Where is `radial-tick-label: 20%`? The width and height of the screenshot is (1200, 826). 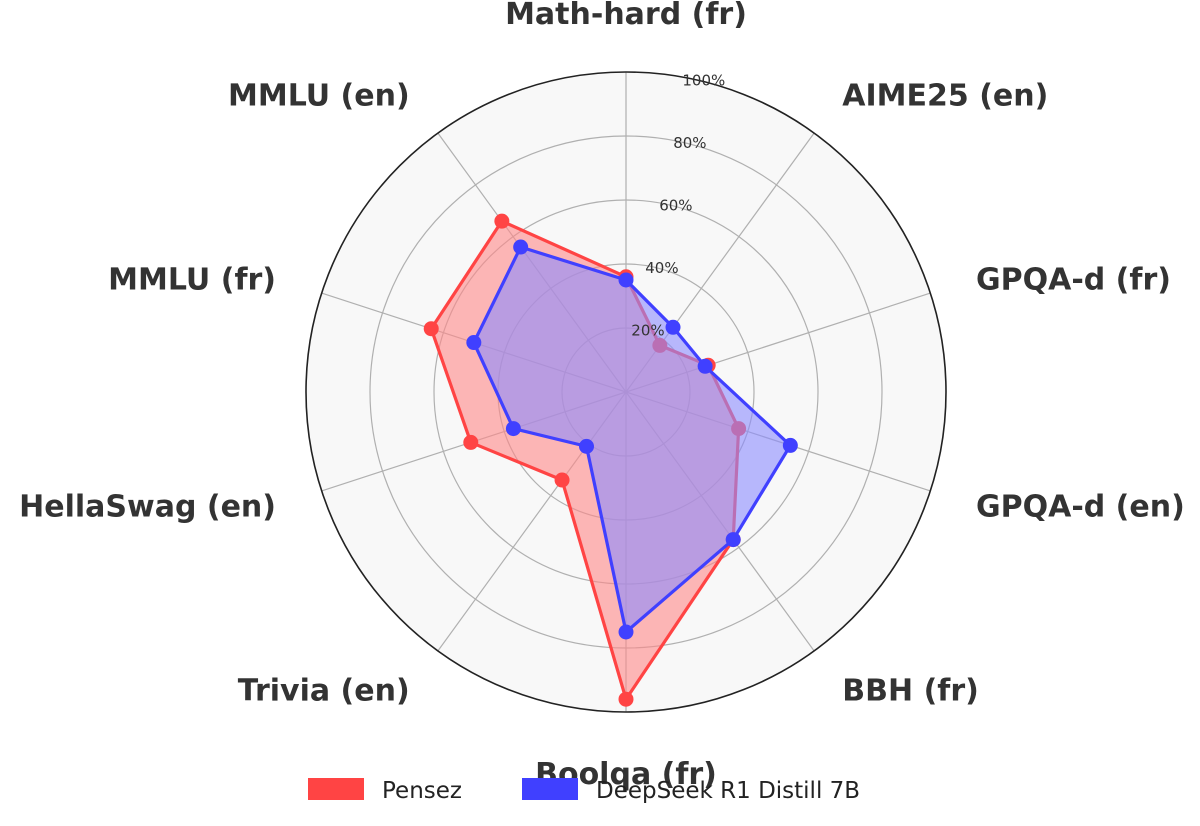 radial-tick-label: 20% is located at coordinates (647, 331).